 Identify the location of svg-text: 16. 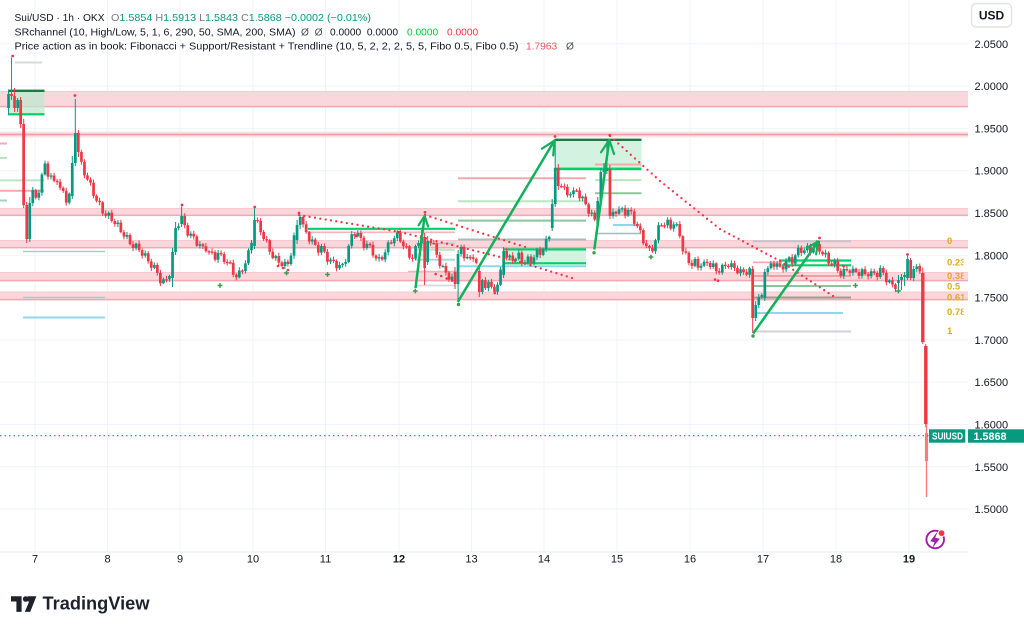
(690, 560).